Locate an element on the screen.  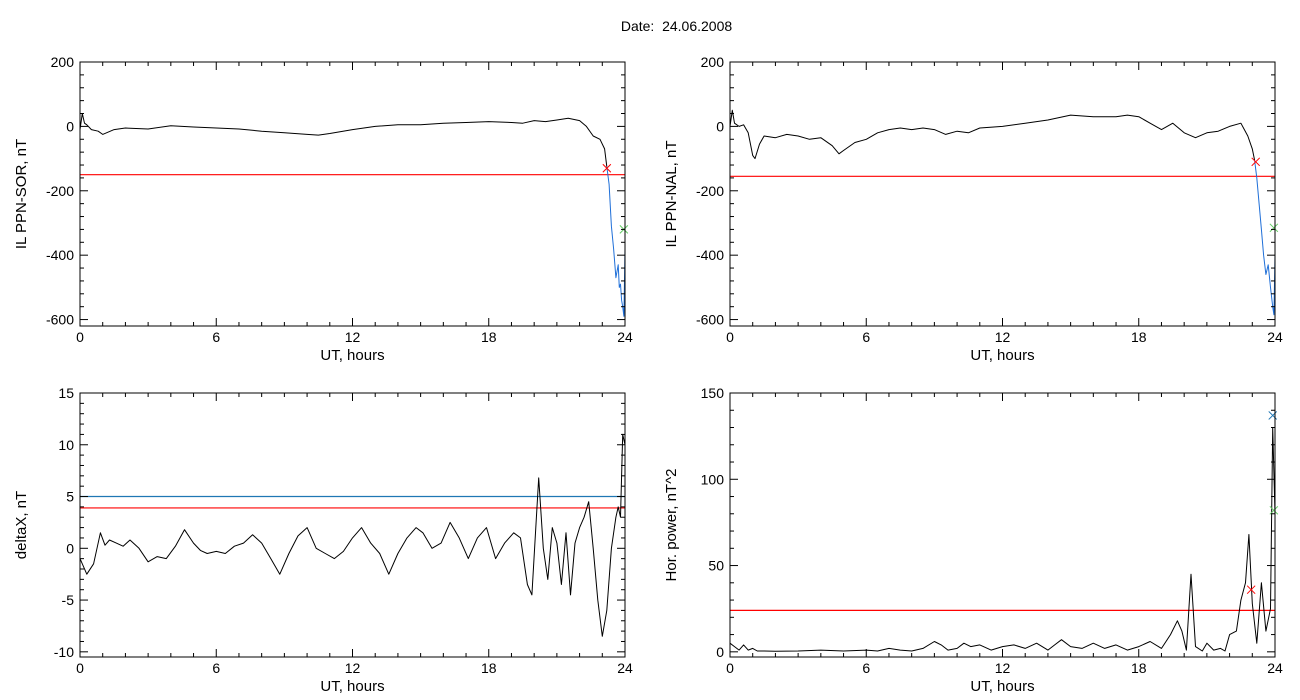
y-axis-label: IL PPN-NAL, nT is located at coordinates (671, 194).